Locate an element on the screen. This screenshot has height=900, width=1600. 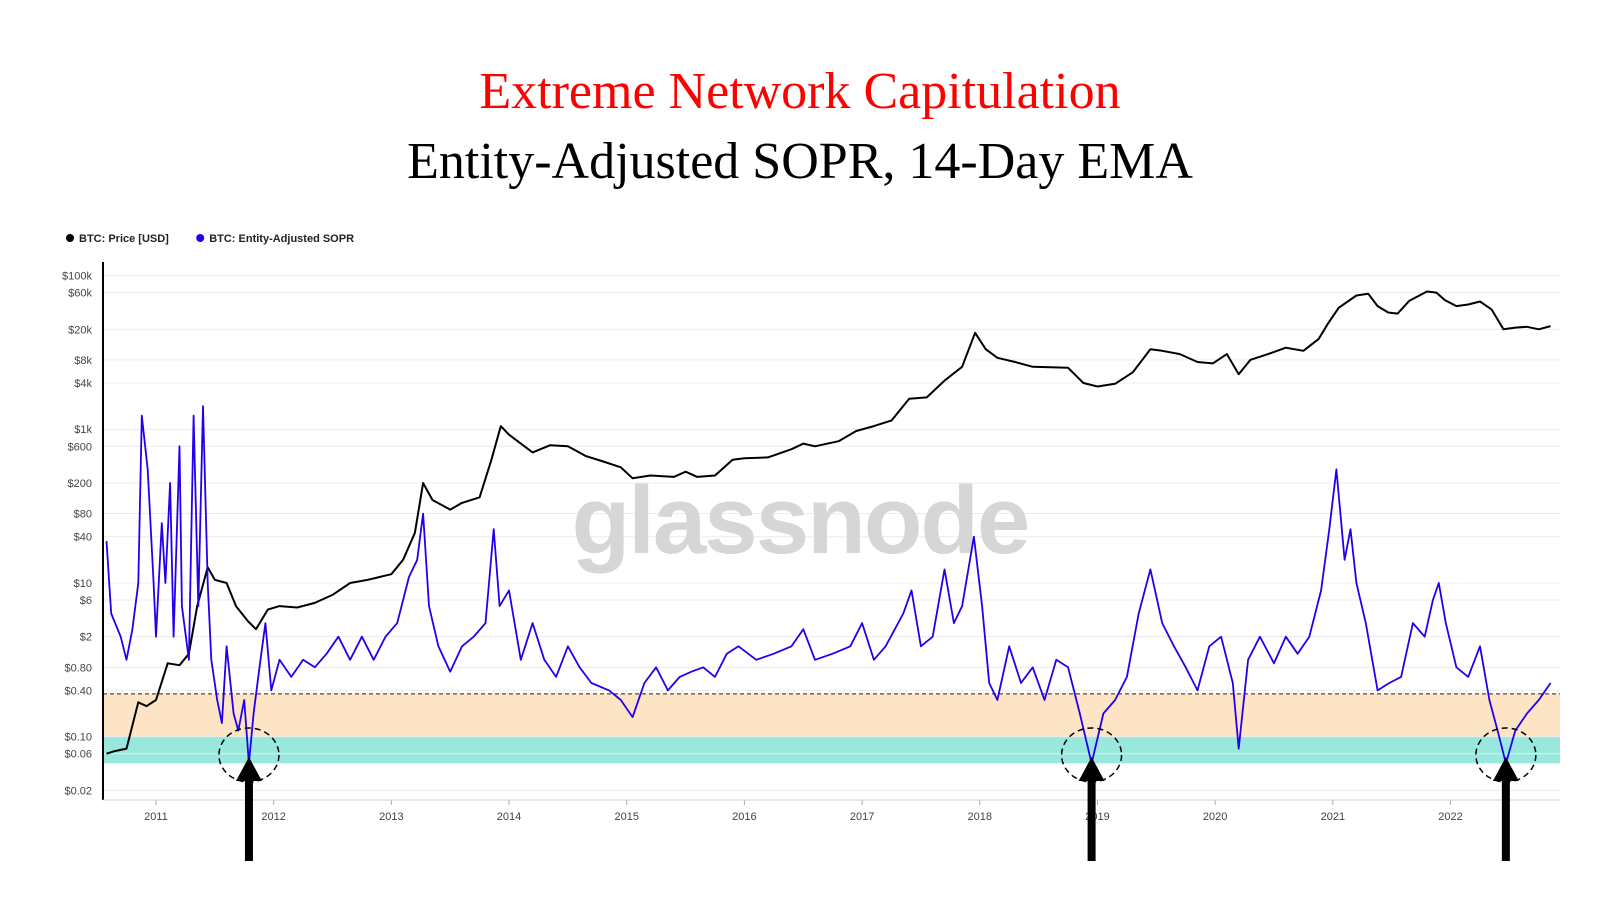
y-tick-label: $2 is located at coordinates (86, 638).